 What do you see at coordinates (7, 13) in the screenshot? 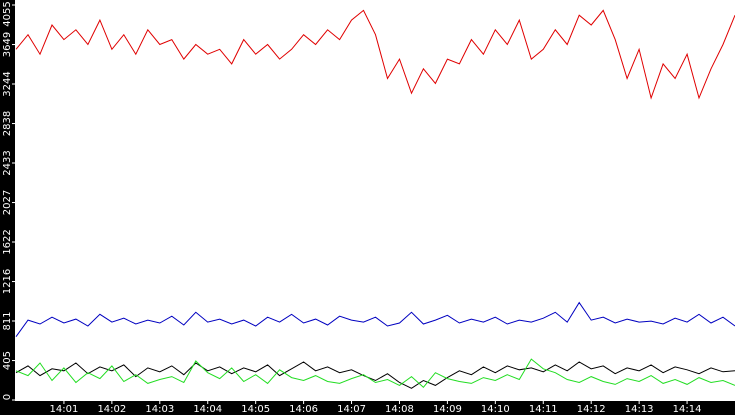
I see `y-tick-label: 4055` at bounding box center [7, 13].